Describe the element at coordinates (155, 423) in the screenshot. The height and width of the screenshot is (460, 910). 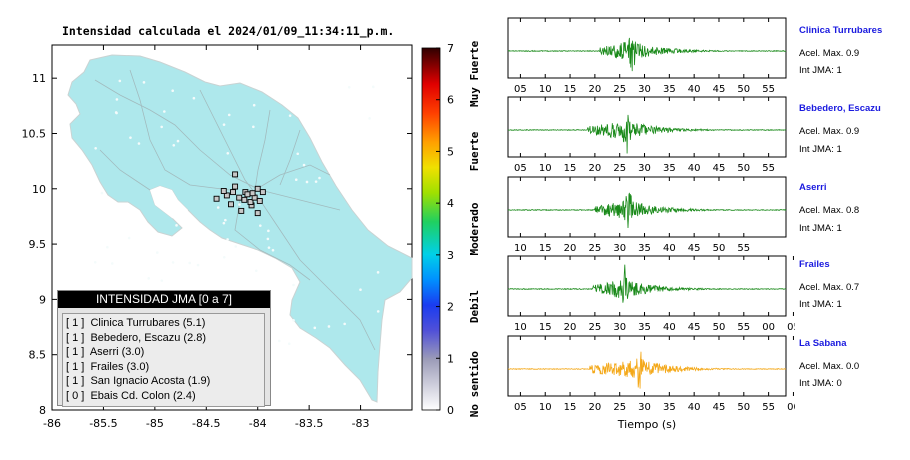
I see `map-x-tick-label: -85` at that location.